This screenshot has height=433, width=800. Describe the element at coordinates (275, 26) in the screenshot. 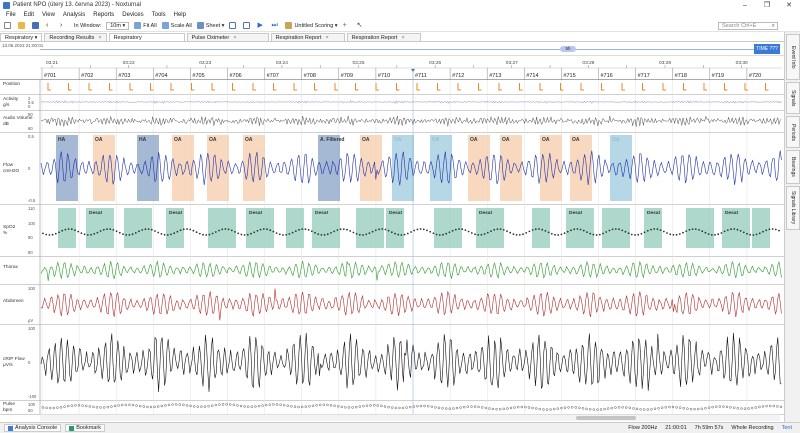

I see `skip-button: ⏭` at that location.